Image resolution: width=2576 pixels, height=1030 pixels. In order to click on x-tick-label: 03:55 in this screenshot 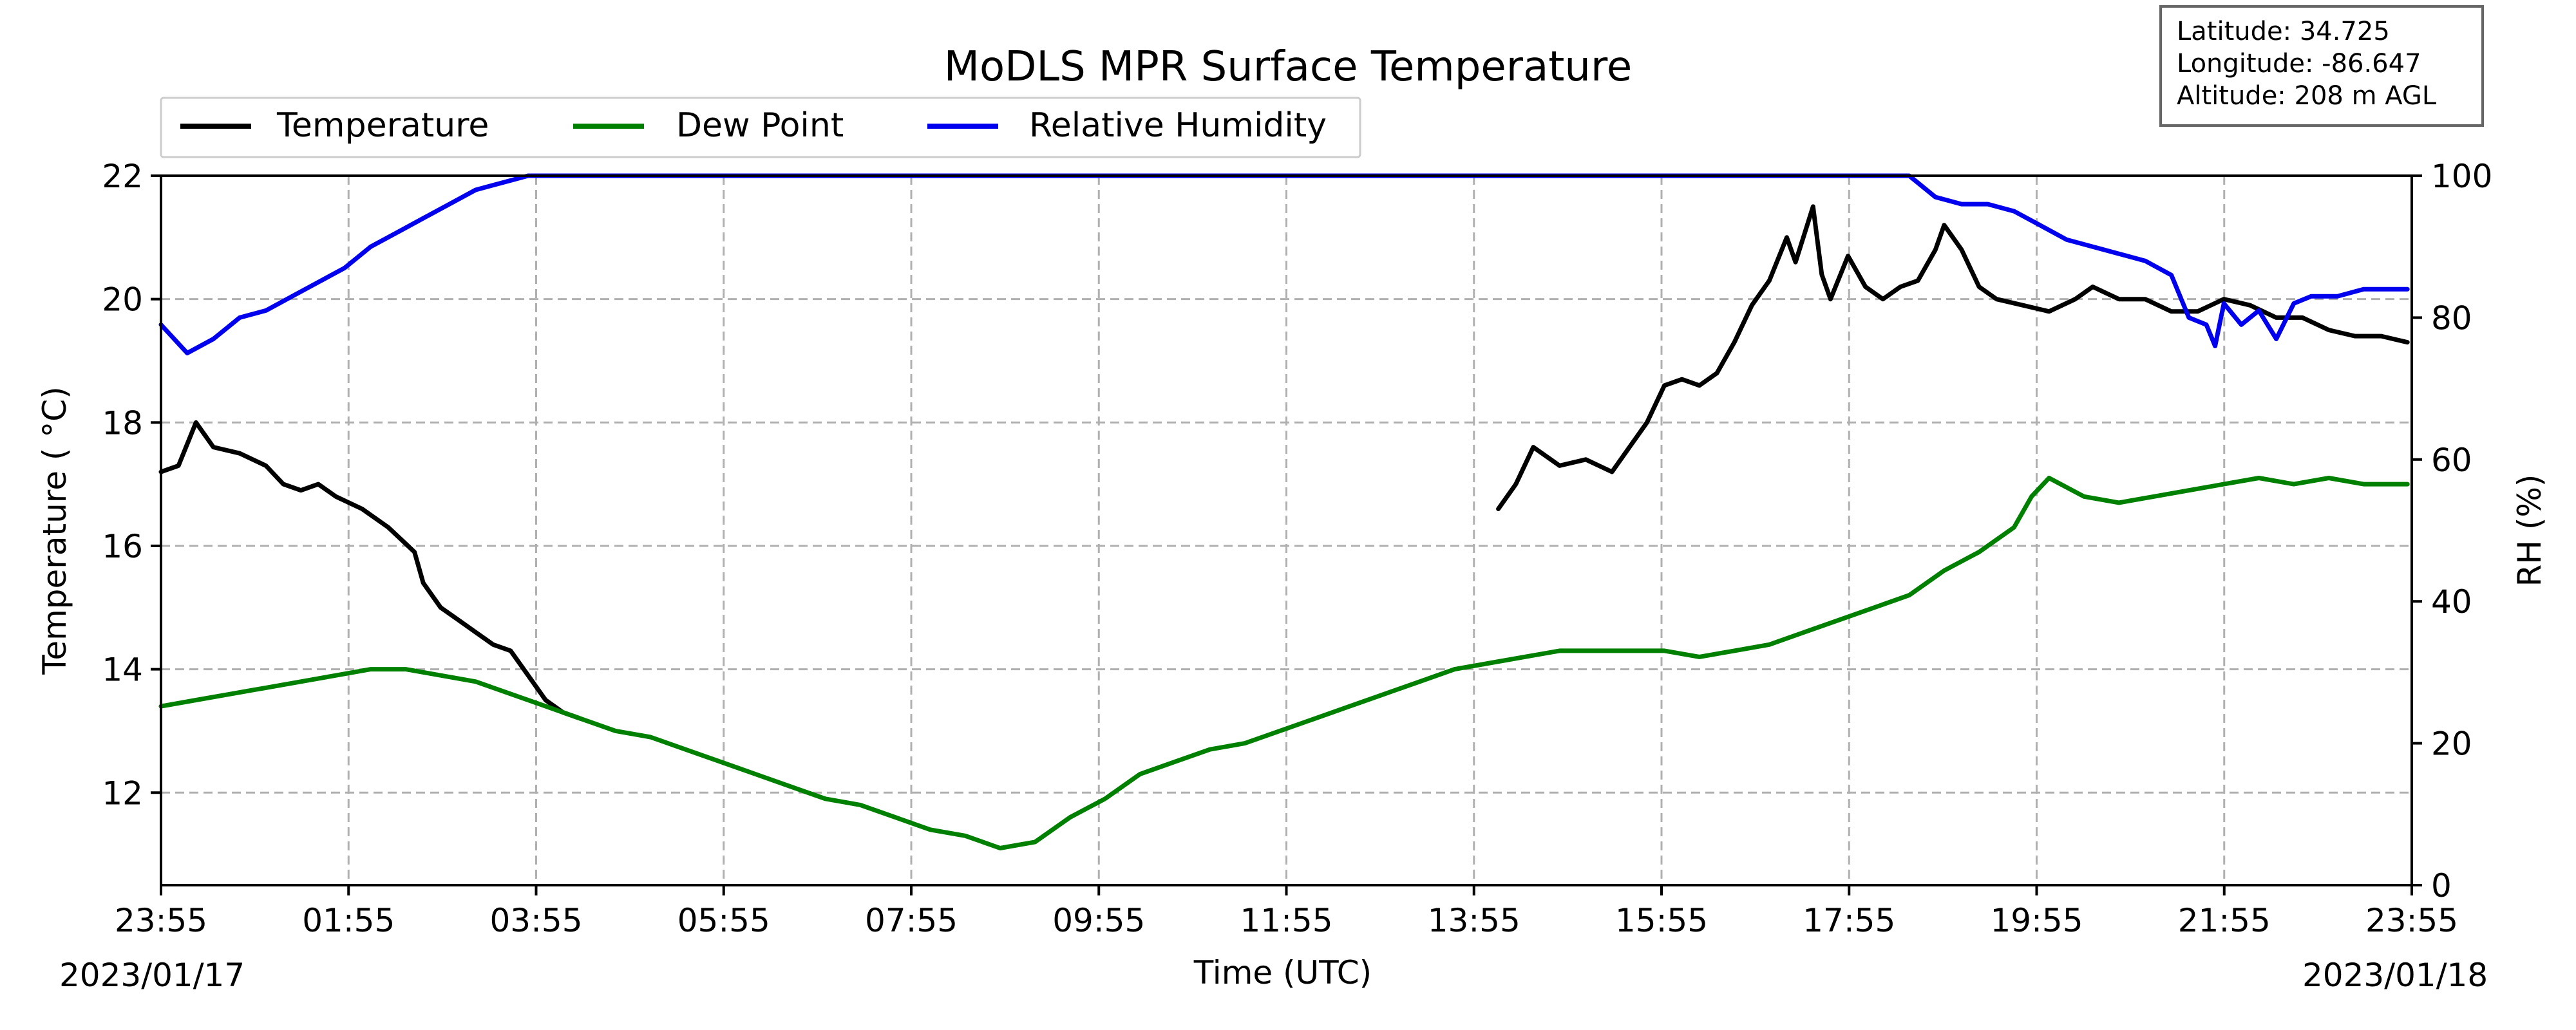, I will do `click(535, 921)`.